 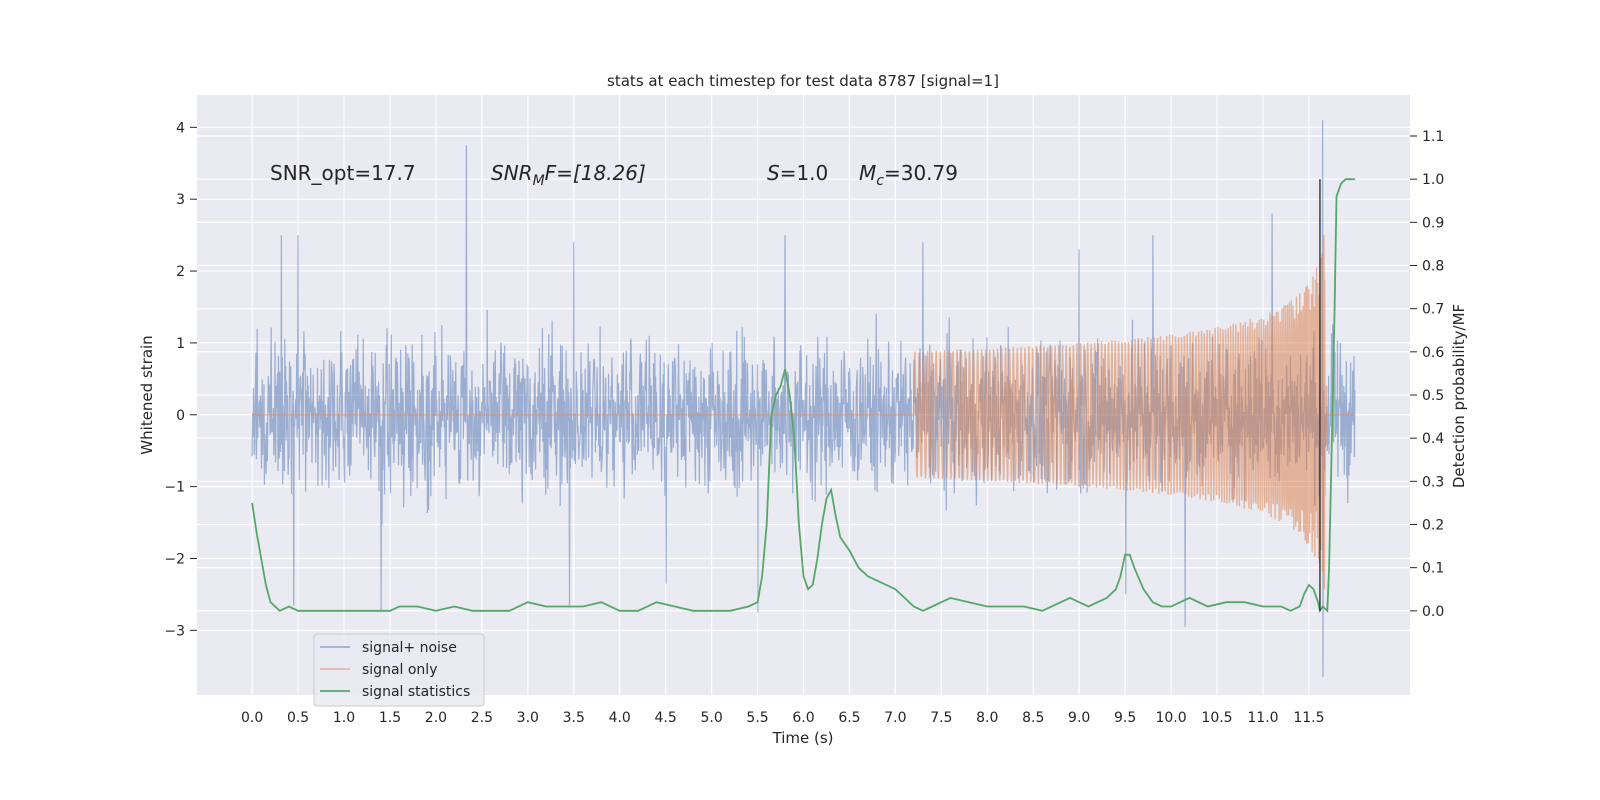 What do you see at coordinates (987, 718) in the screenshot?
I see `x-tick-label: 8.0` at bounding box center [987, 718].